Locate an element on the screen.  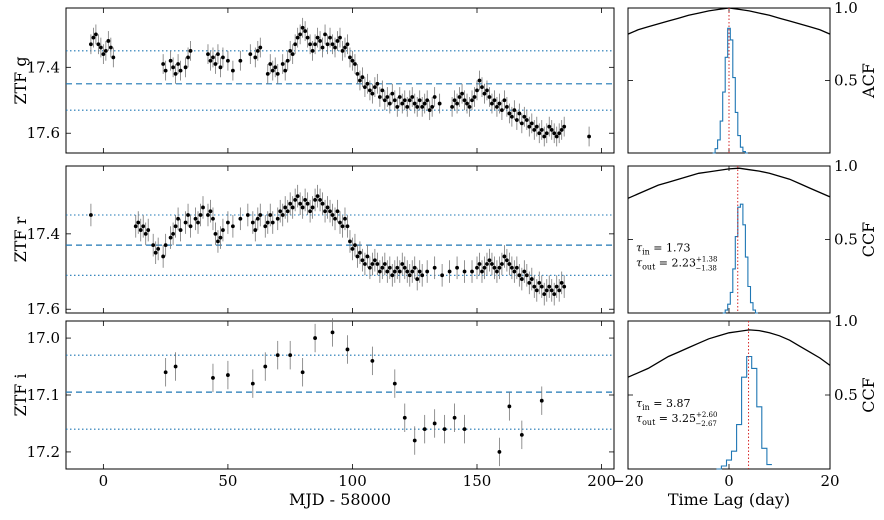
y-axis-label: CCF is located at coordinates (868, 240).